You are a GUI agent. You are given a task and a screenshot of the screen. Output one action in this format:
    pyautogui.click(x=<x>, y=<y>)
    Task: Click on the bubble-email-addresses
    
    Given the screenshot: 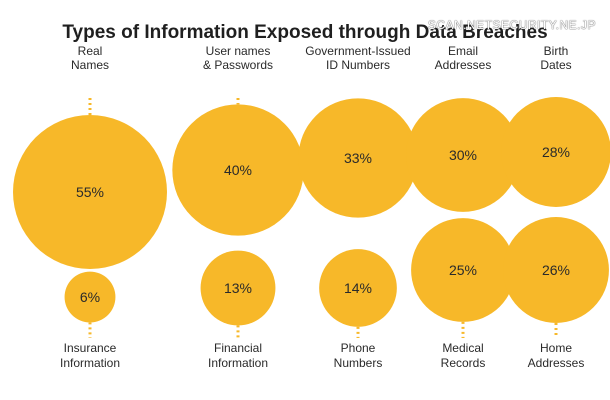 What is the action you would take?
    pyautogui.click(x=463, y=155)
    